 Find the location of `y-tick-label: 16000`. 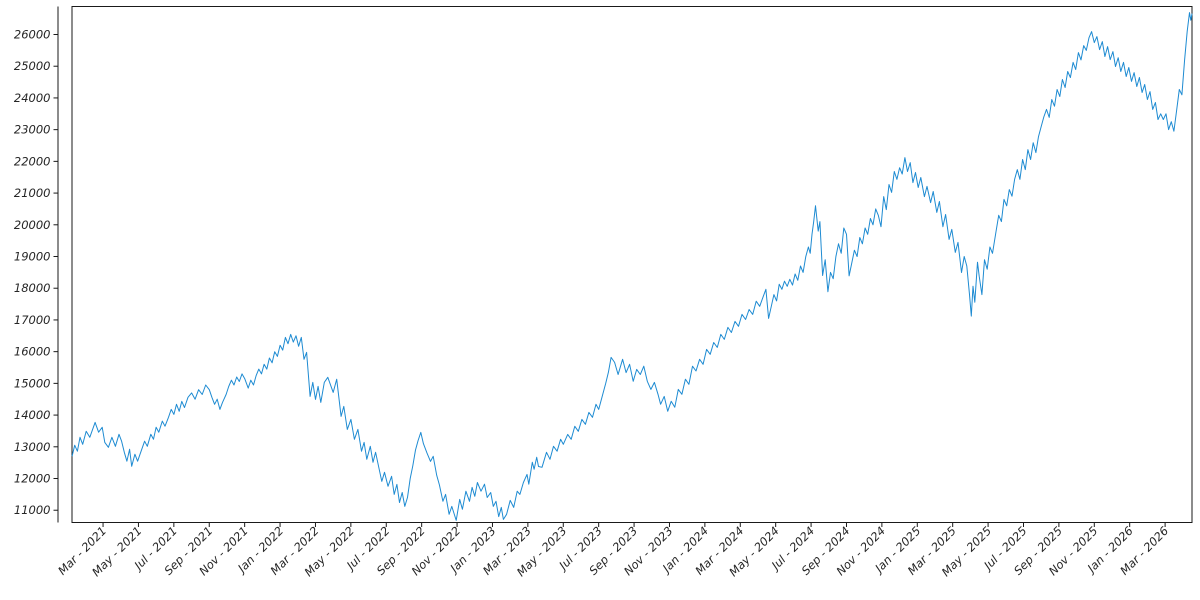

y-tick-label: 16000 is located at coordinates (32, 352).